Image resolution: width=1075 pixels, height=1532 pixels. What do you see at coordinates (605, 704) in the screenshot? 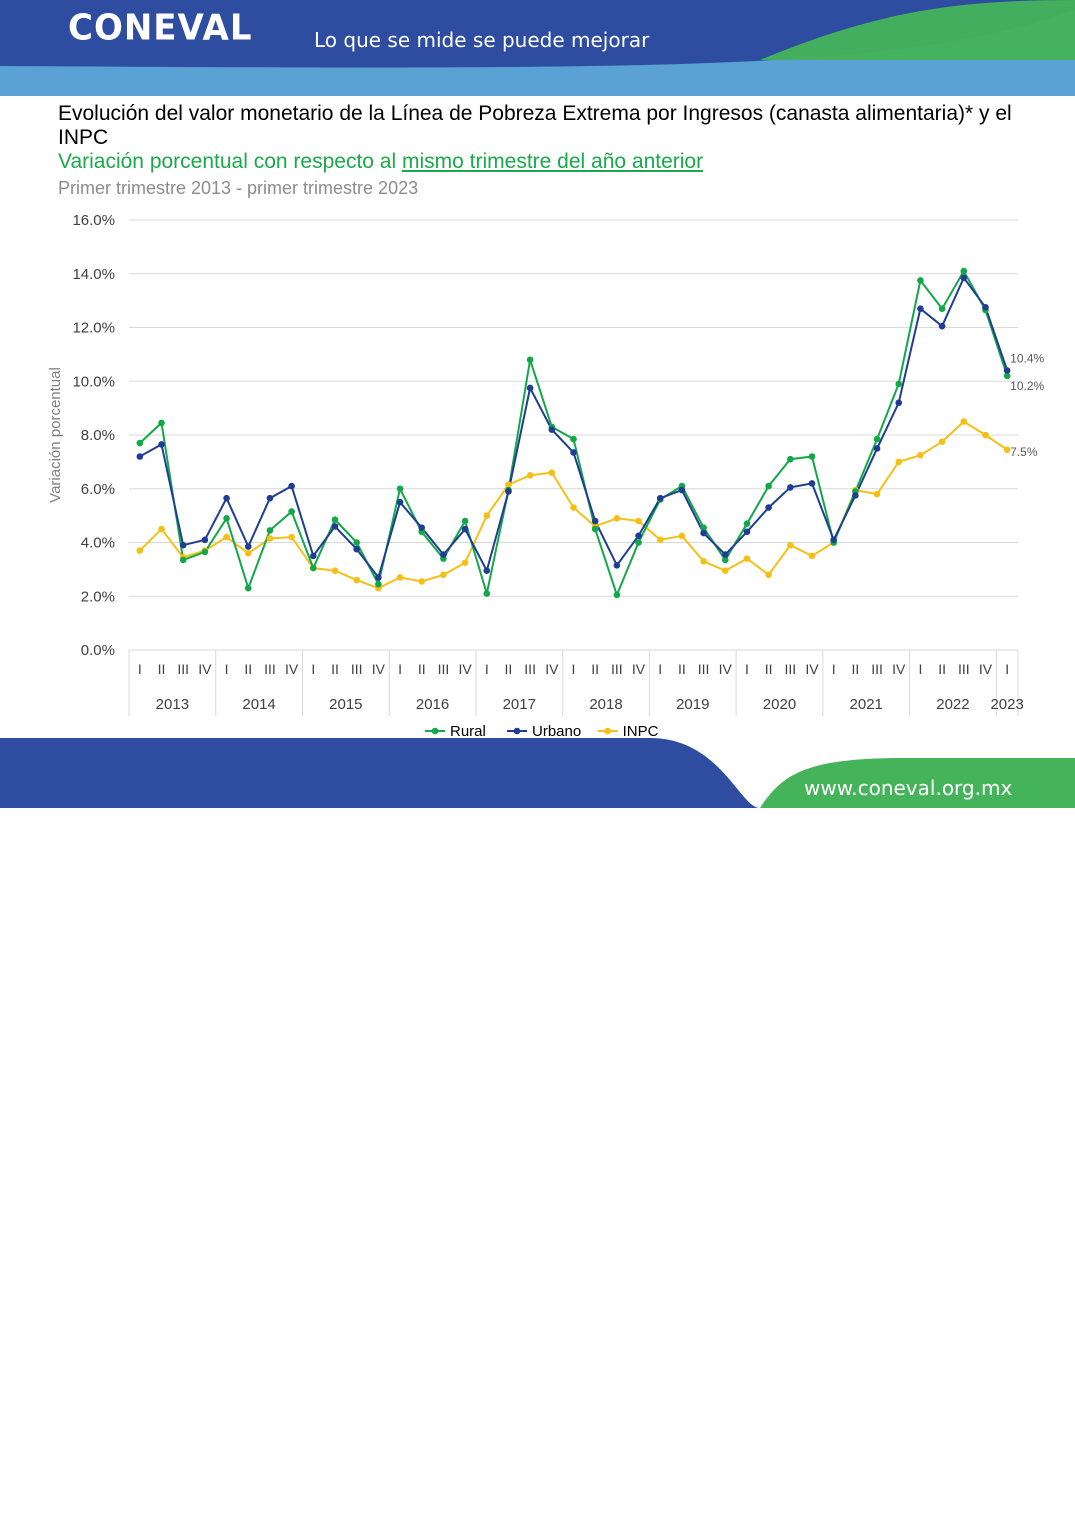
I see `year-tick-label: 2018` at bounding box center [605, 704].